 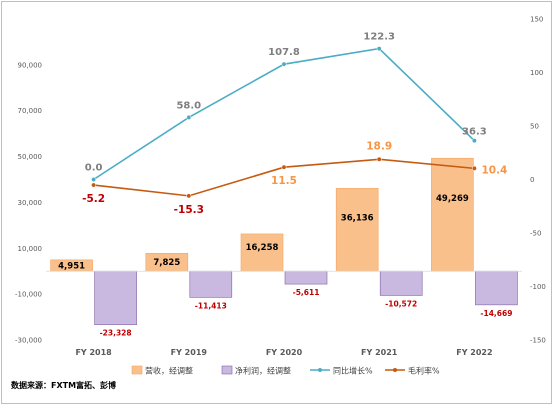 What do you see at coordinates (169, 371) in the screenshot?
I see `legend-revenue-label: 营收，经调整` at bounding box center [169, 371].